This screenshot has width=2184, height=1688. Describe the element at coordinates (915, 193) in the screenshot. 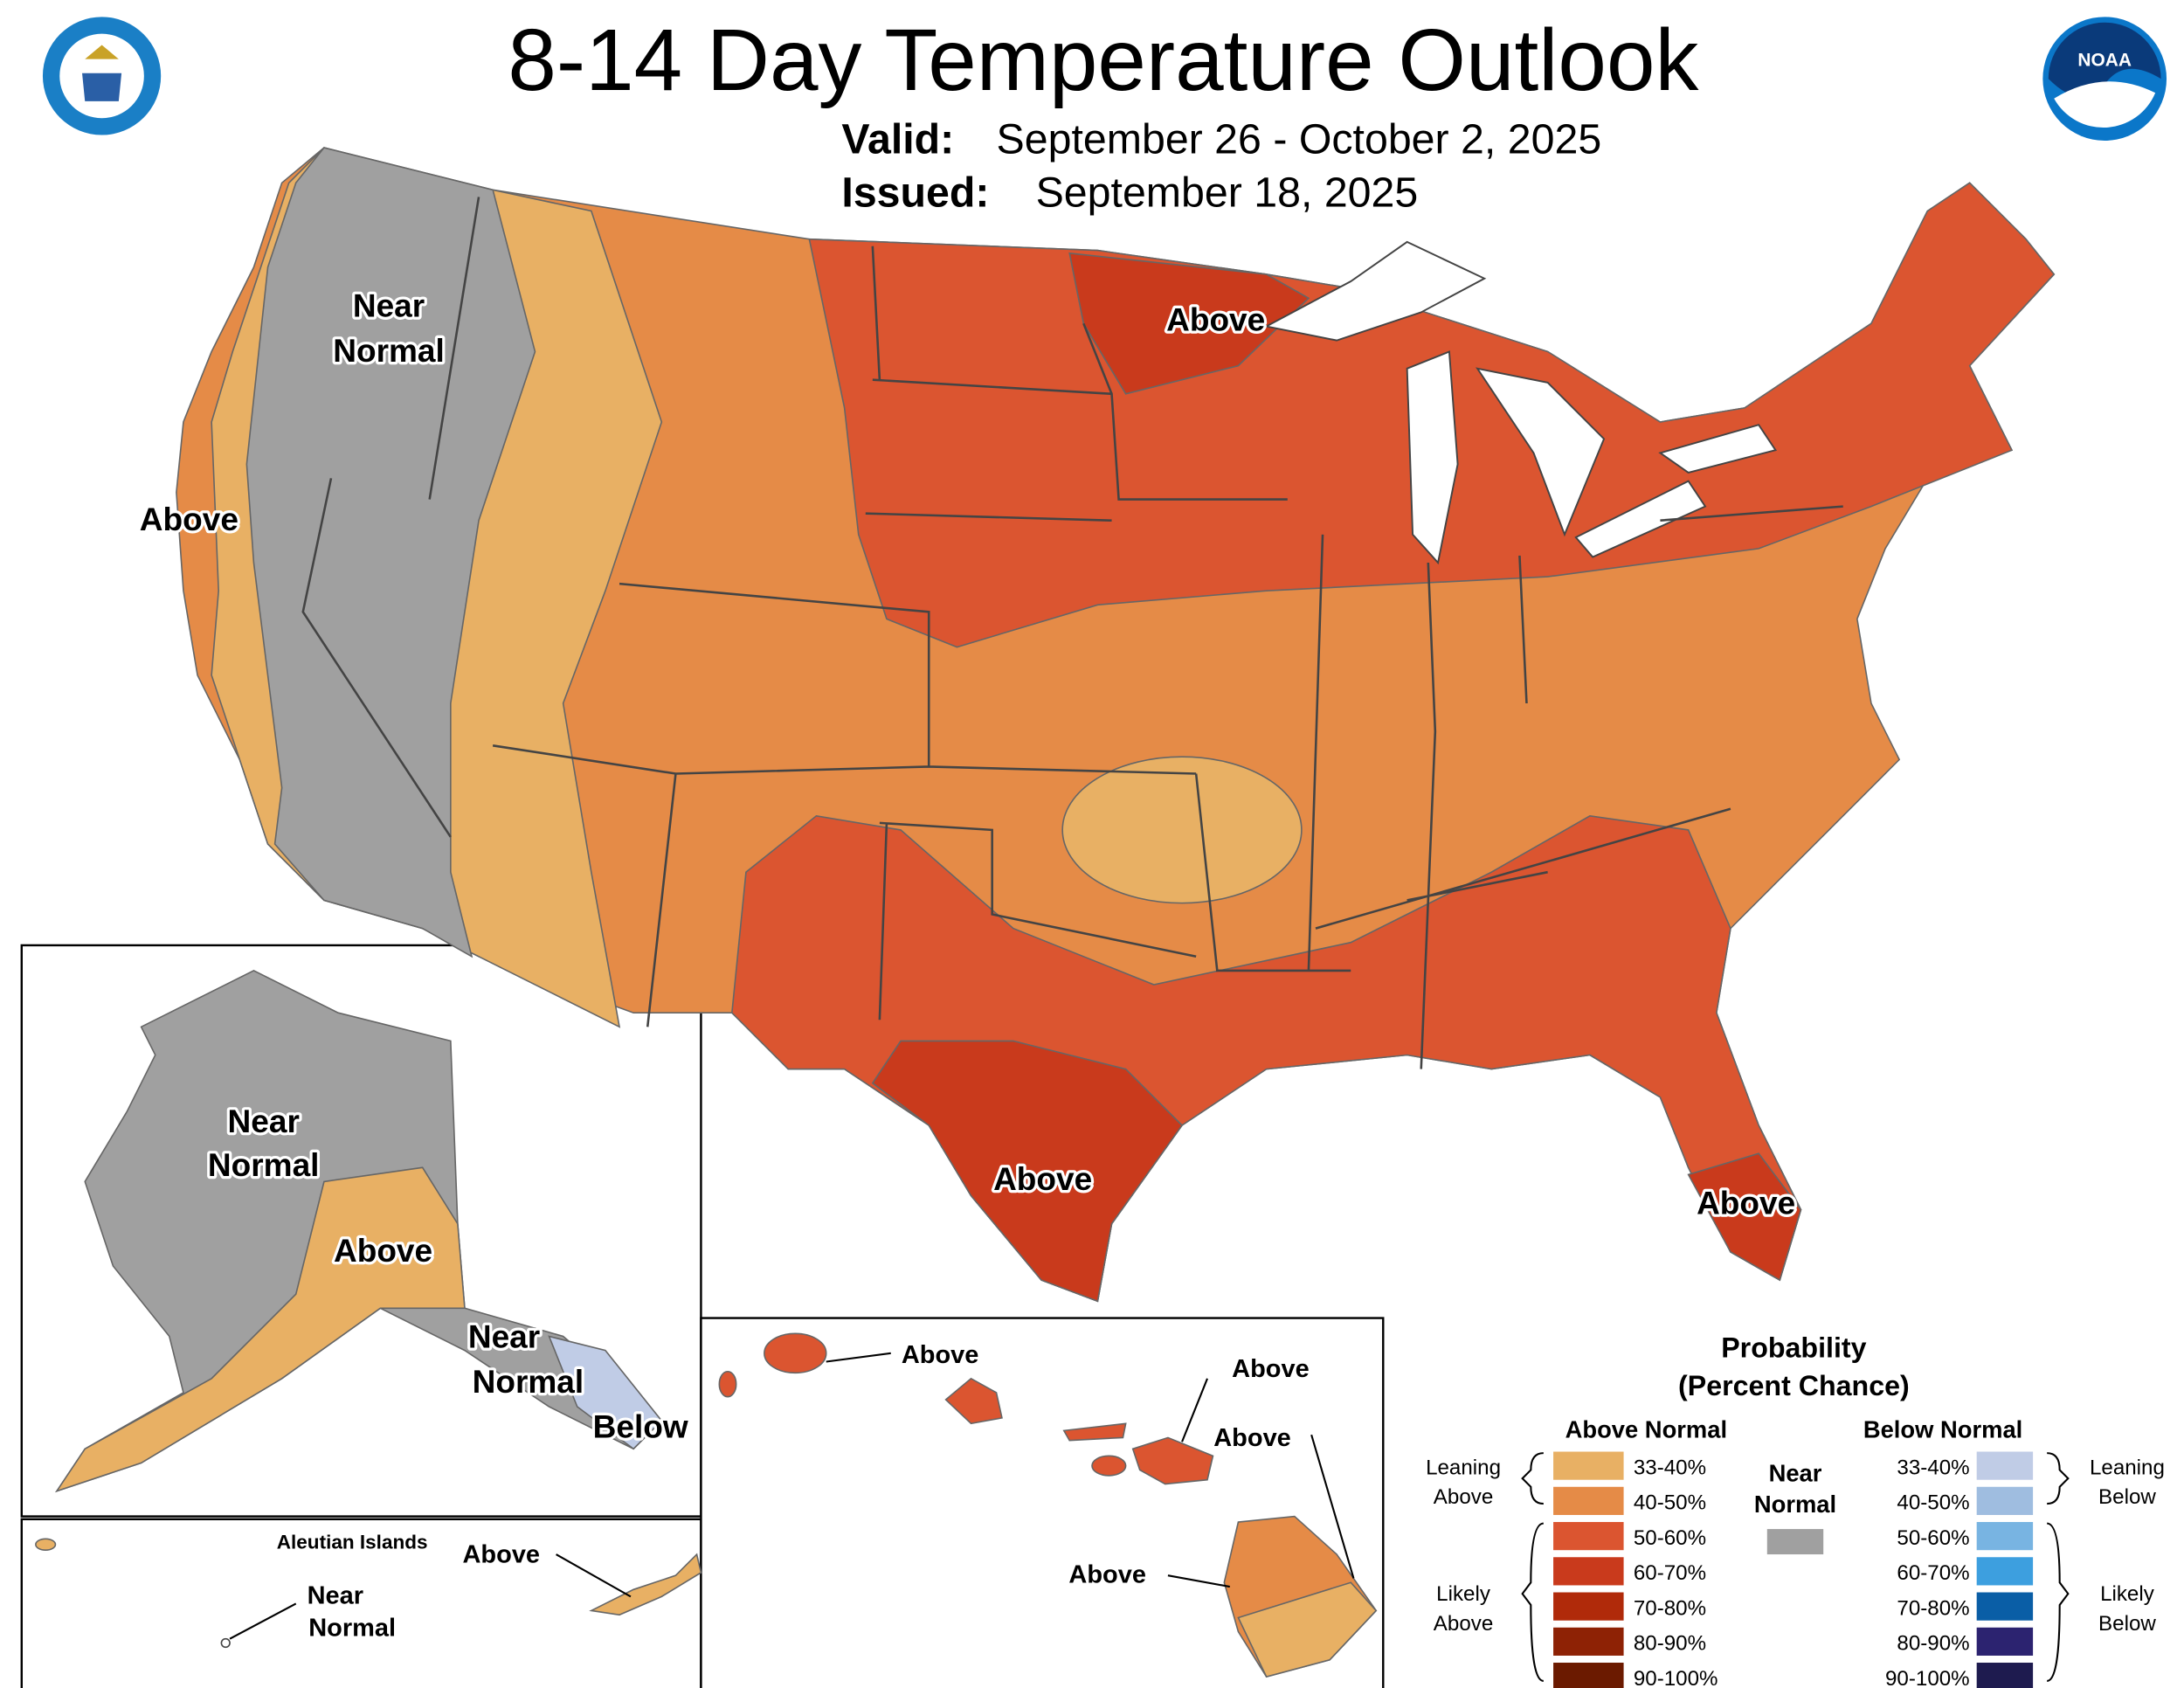

I see `issued-label: Issued:` at that location.